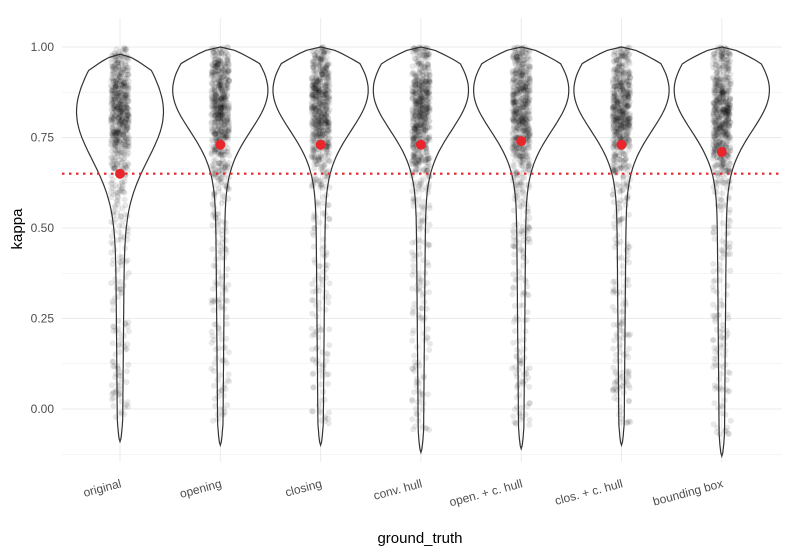 This screenshot has height=553, width=790. Describe the element at coordinates (43, 319) in the screenshot. I see `y-tick-label: 0.25` at that location.